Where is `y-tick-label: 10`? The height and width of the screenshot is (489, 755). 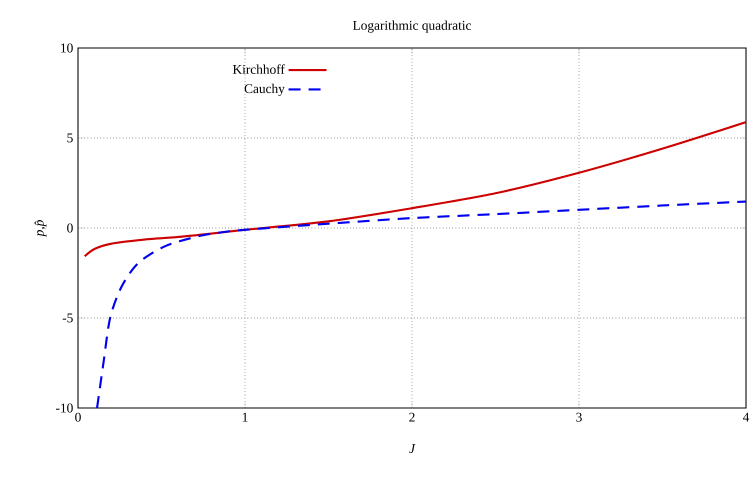 y-tick-label: 10 is located at coordinates (67, 48).